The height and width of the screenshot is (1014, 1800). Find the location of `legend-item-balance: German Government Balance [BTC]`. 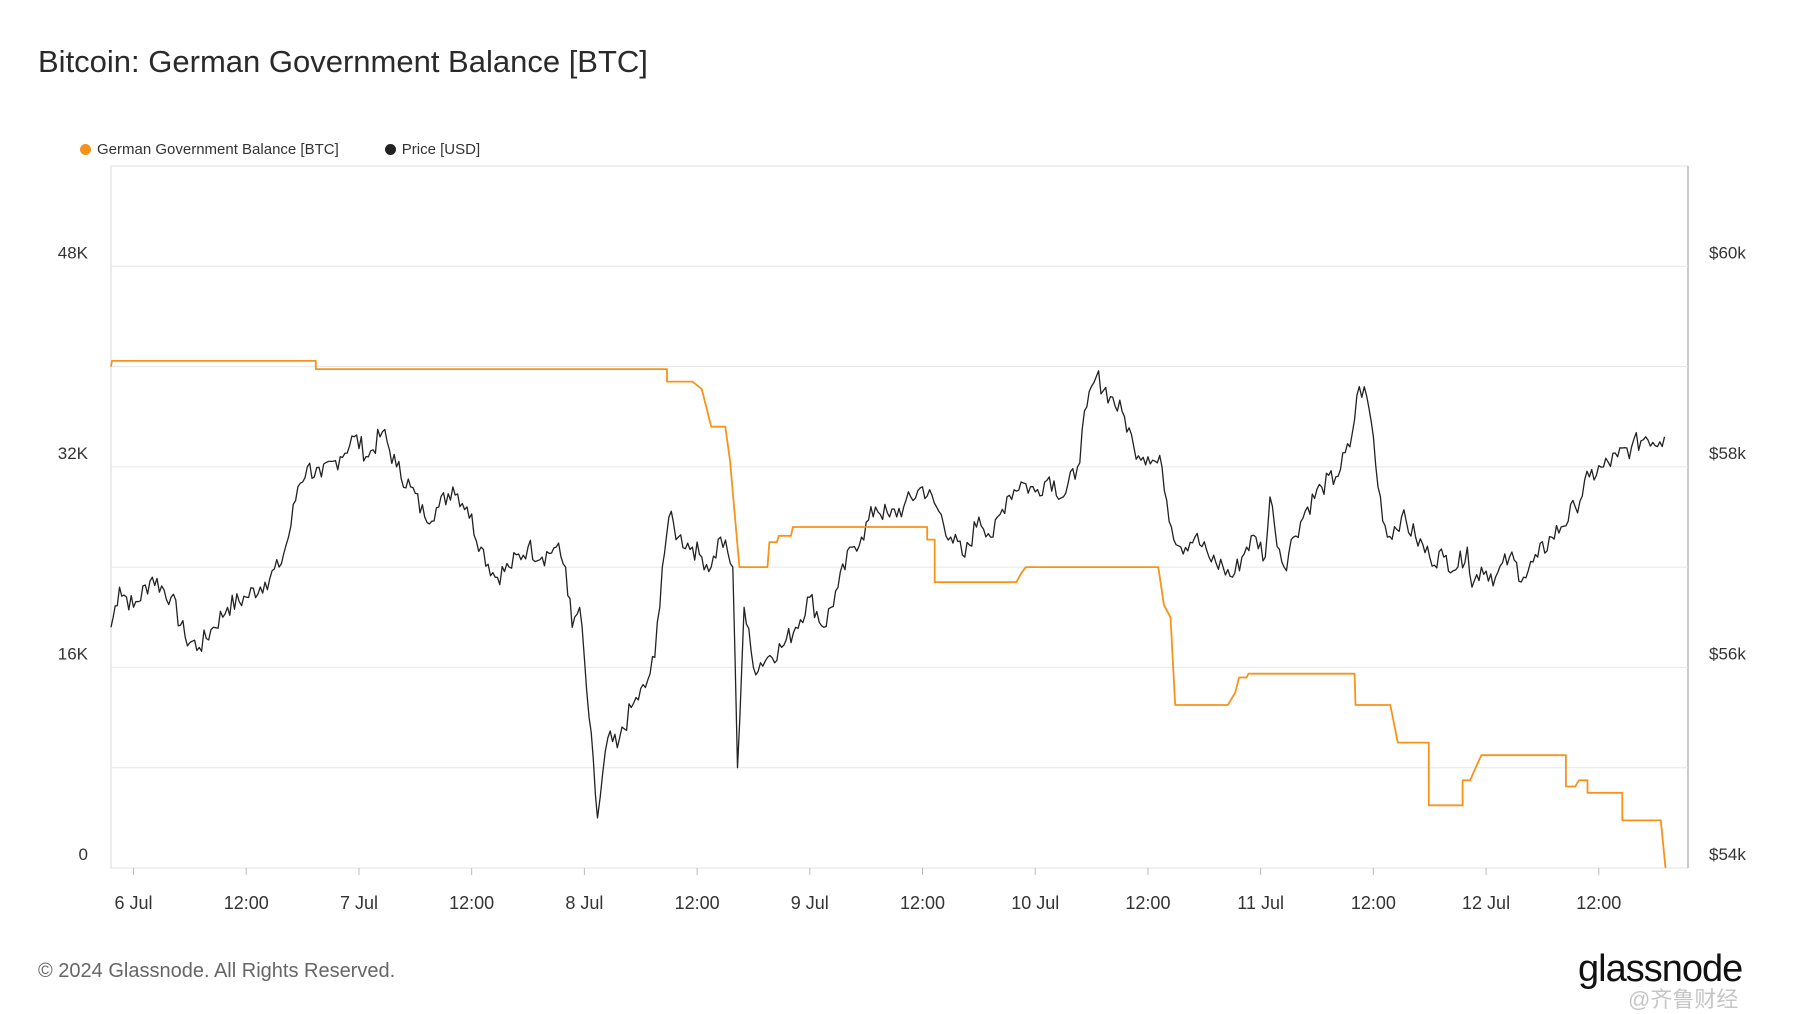

legend-item-balance: German Government Balance [BTC] is located at coordinates (209, 149).